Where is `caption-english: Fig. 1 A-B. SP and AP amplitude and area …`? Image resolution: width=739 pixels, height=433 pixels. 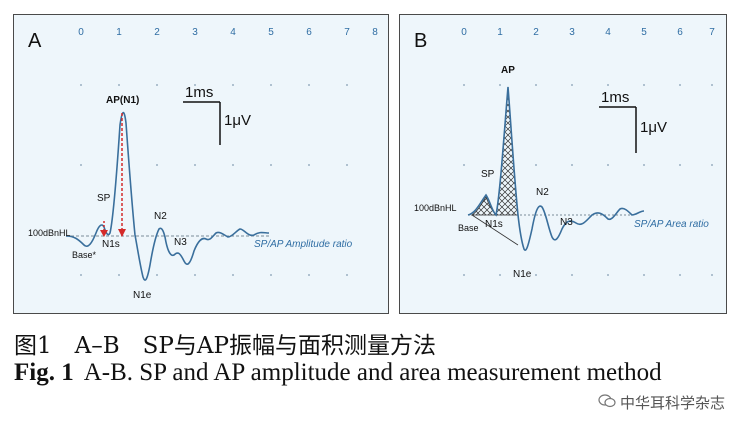
caption-english: Fig. 1 A-B. SP and AP amplitude and area … is located at coordinates (338, 373).